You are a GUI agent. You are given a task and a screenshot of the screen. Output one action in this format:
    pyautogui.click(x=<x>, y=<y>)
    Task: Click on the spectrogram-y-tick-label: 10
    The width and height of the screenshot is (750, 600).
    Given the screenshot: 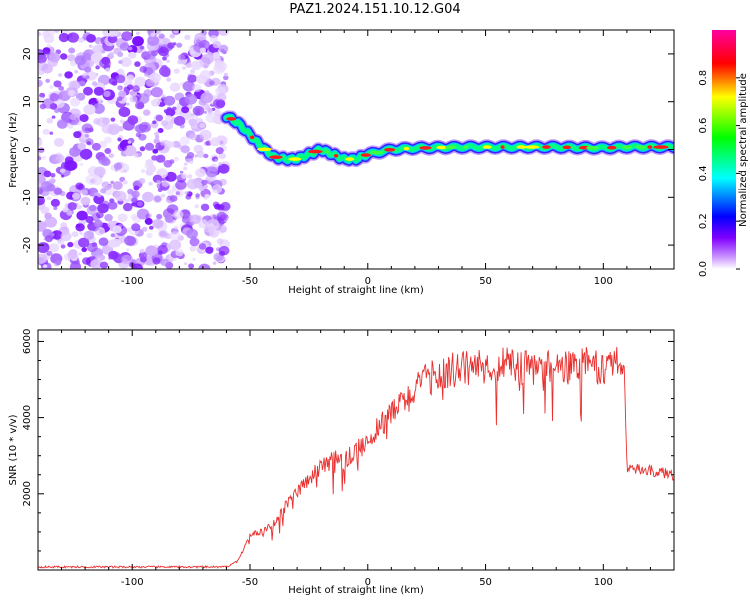 What is the action you would take?
    pyautogui.click(x=27, y=101)
    